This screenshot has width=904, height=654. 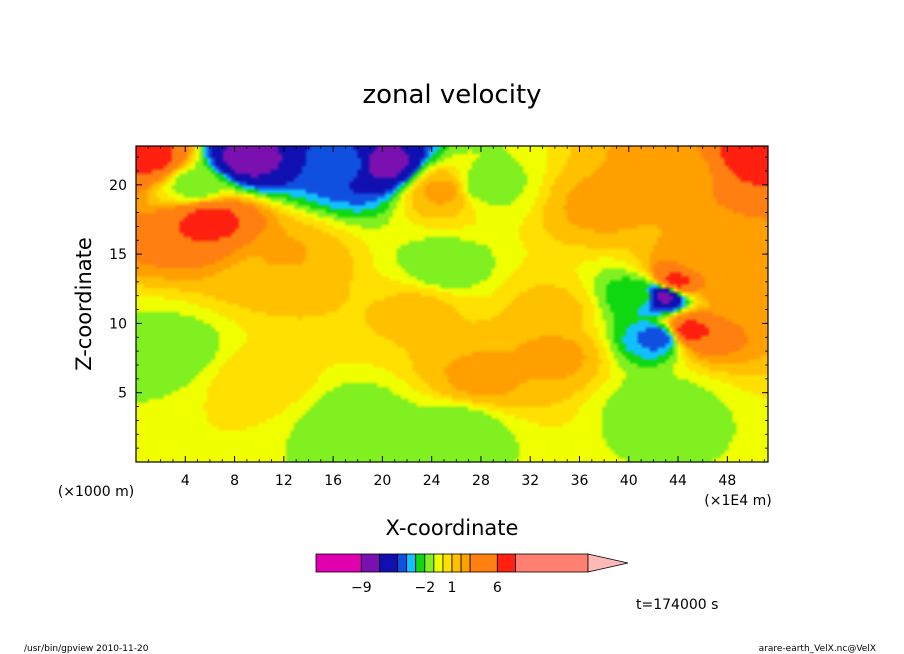 What do you see at coordinates (629, 481) in the screenshot?
I see `x-tick-label: 40` at bounding box center [629, 481].